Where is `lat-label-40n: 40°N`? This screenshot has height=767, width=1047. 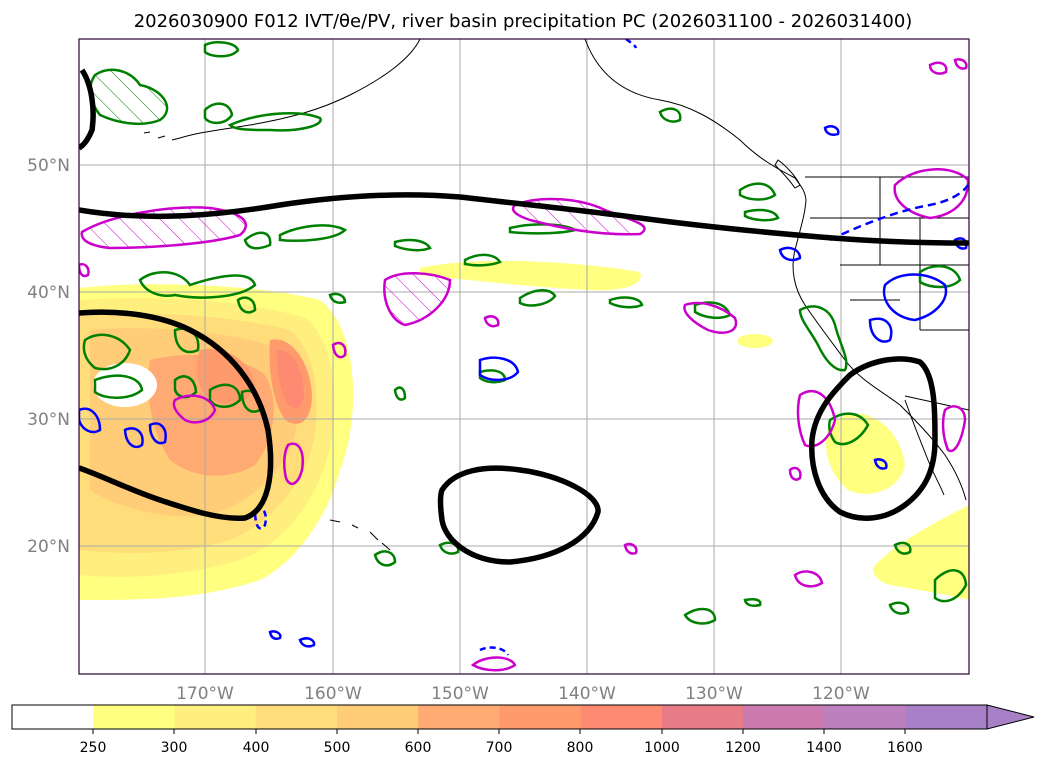
lat-label-40n: 40°N is located at coordinates (48, 293).